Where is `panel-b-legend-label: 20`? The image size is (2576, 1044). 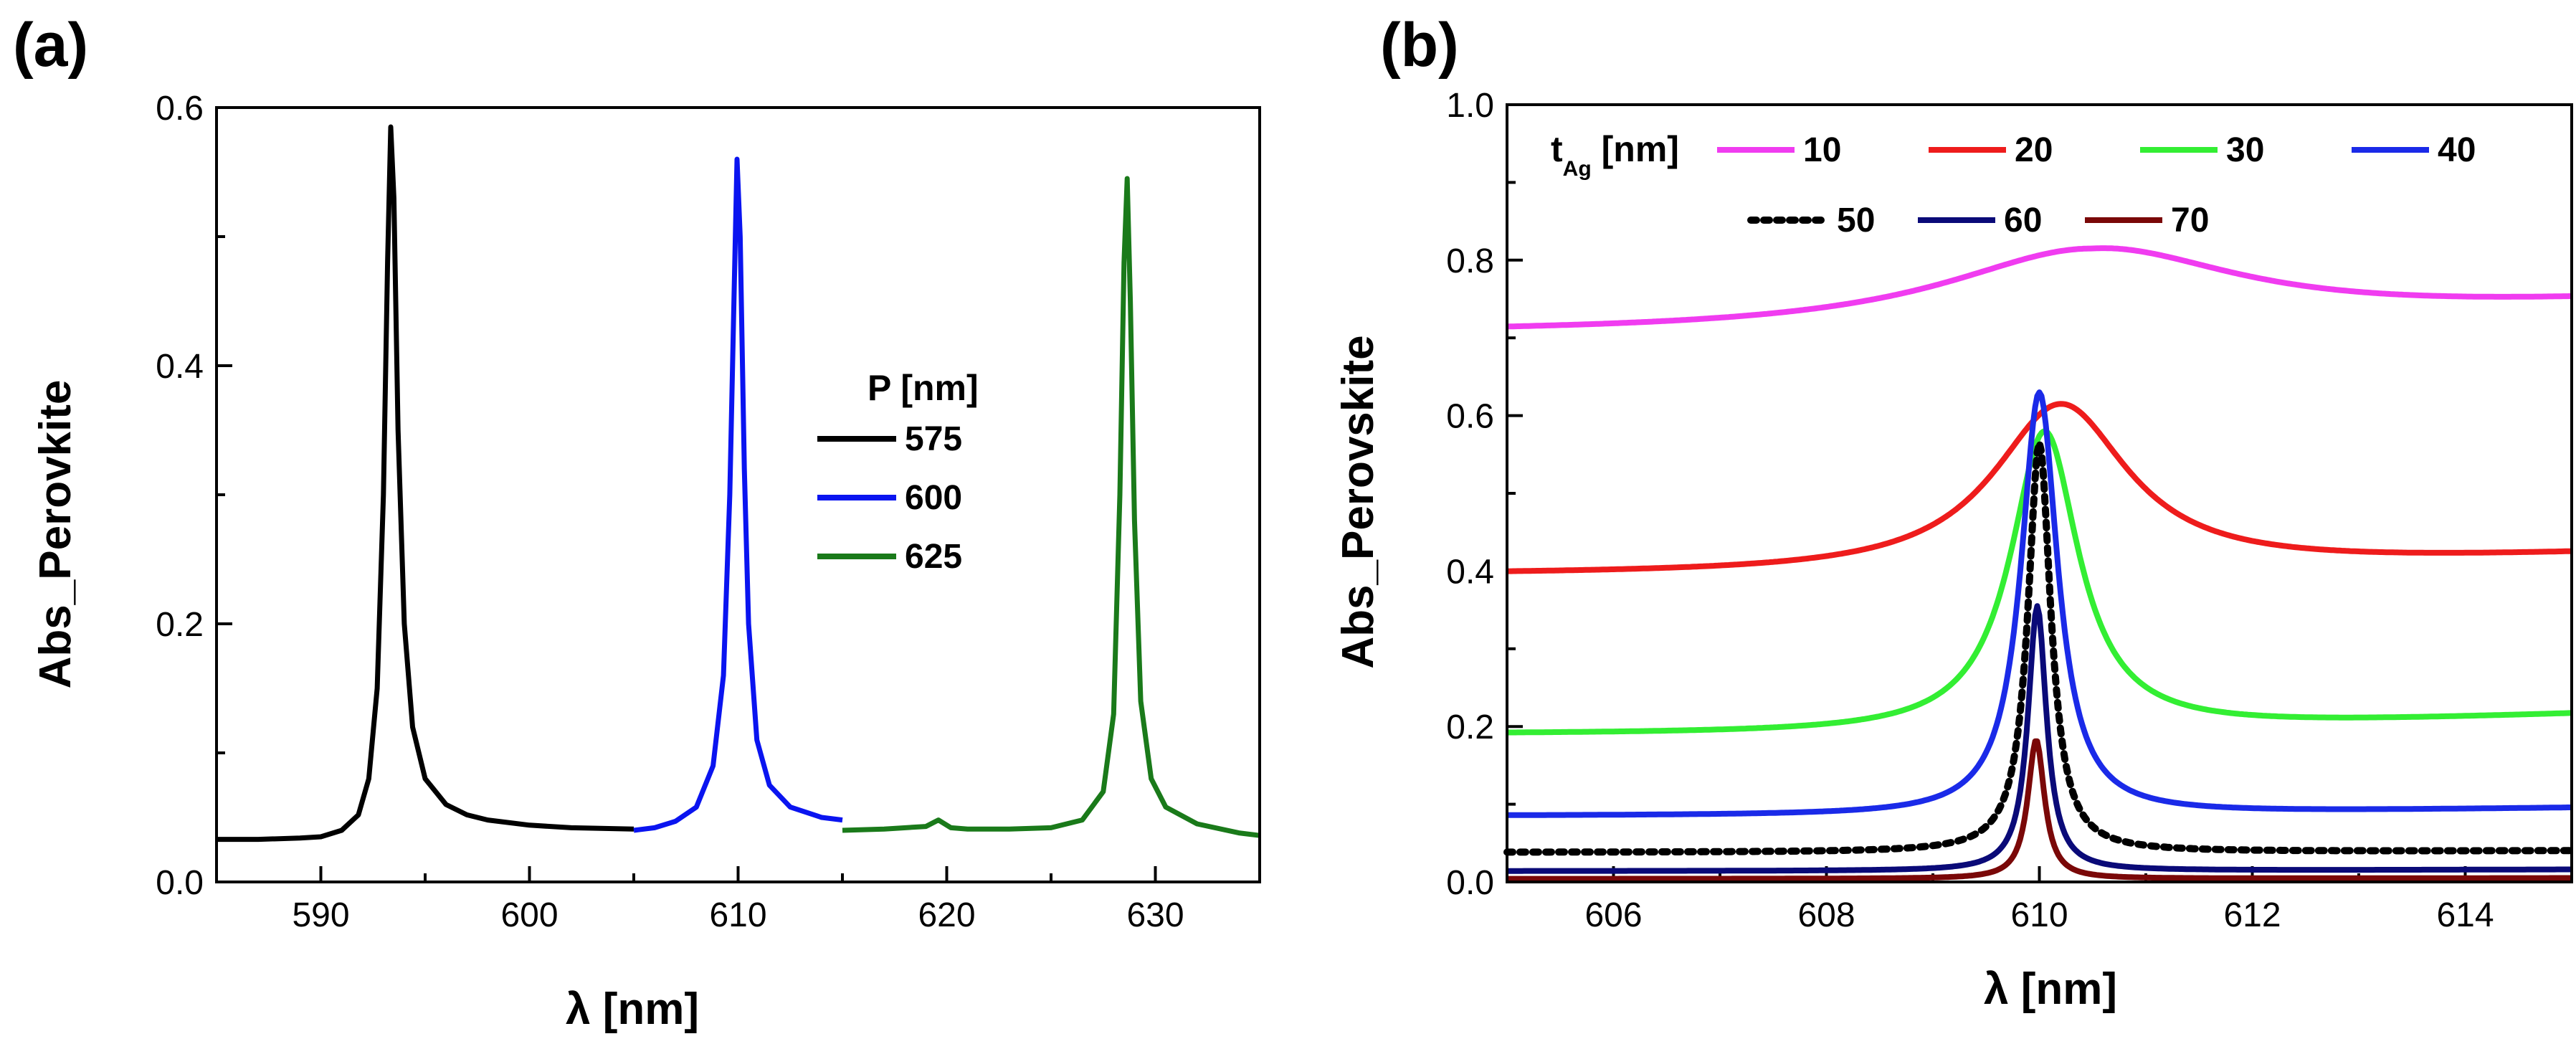 panel-b-legend-label: 20 is located at coordinates (2034, 150).